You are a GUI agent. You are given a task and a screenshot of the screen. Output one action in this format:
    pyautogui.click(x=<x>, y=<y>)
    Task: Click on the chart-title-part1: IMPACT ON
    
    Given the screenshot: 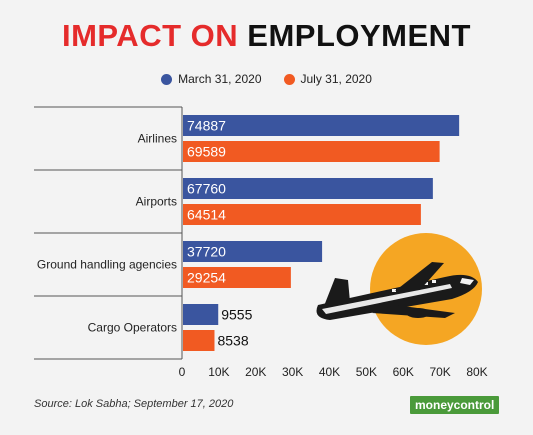 What is the action you would take?
    pyautogui.click(x=150, y=35)
    